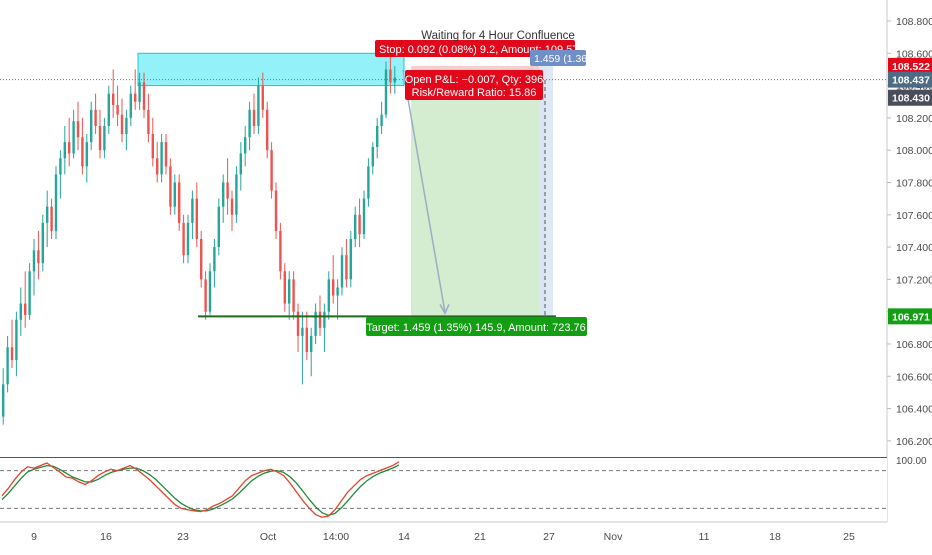 This screenshot has height=555, width=932. I want to click on time-tick-label: 16, so click(106, 537).